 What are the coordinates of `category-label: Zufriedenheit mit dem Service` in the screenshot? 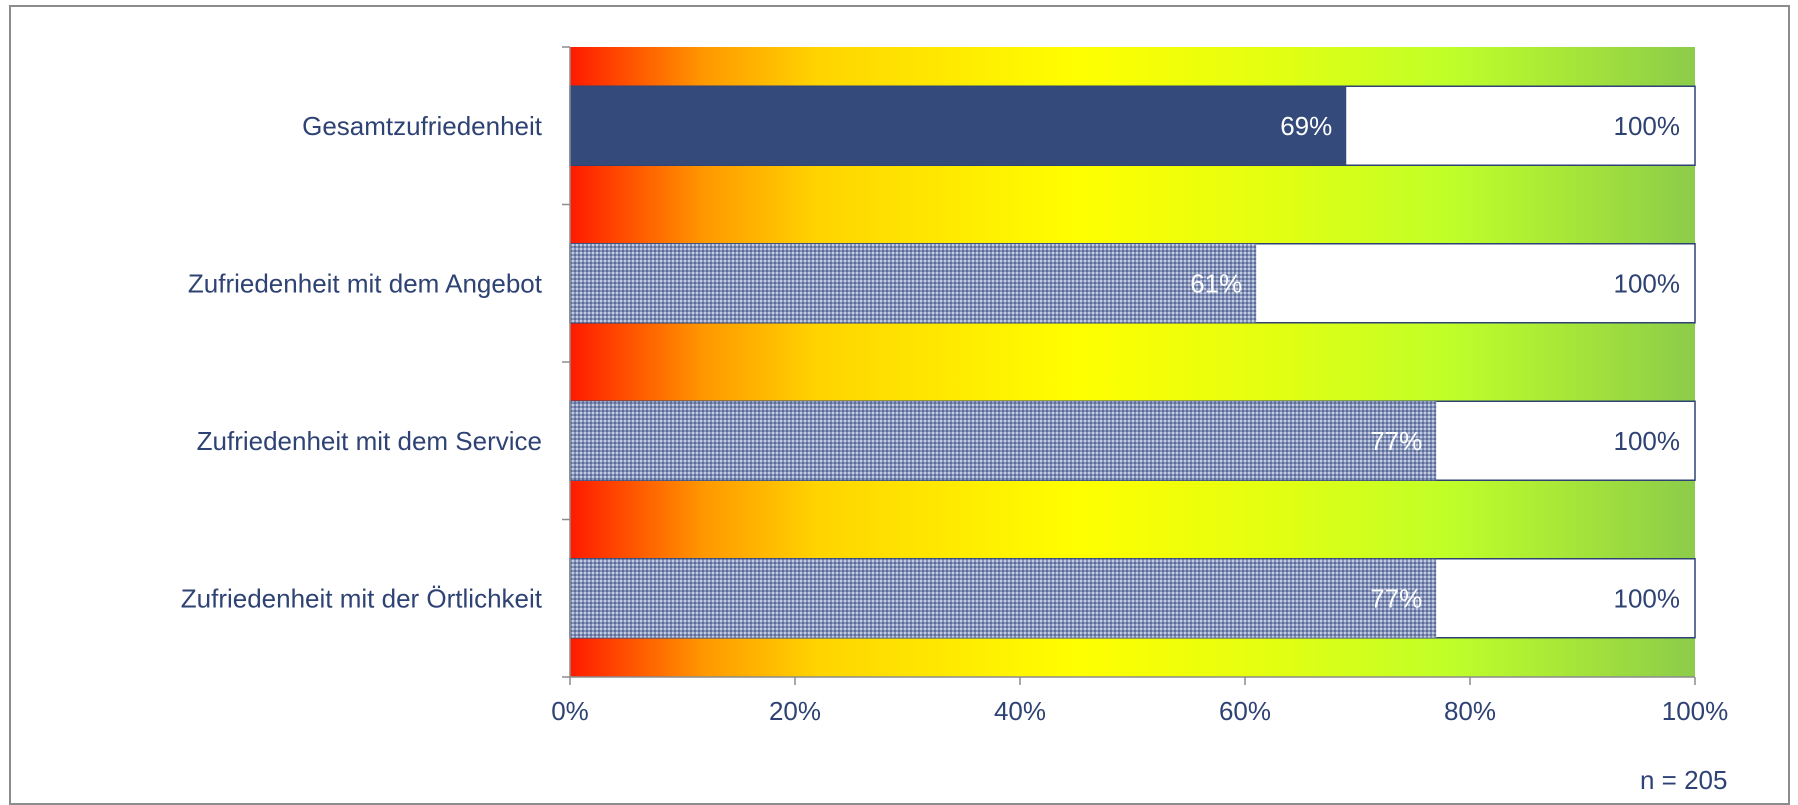 It's located at (369, 441).